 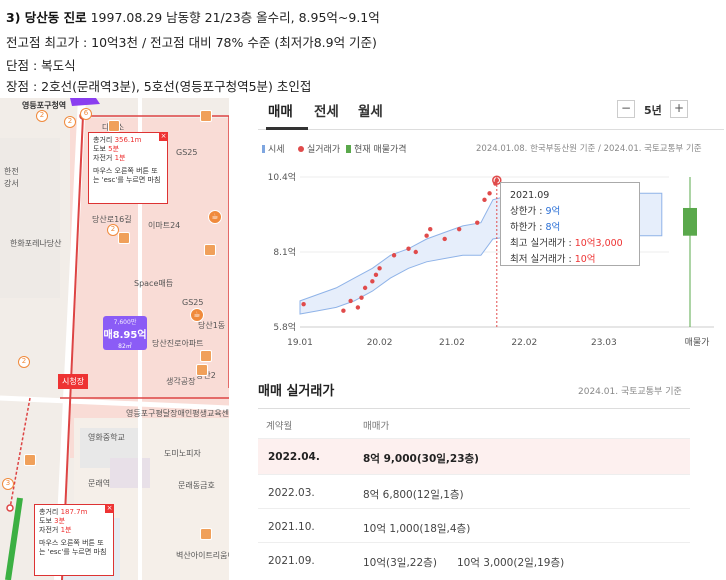 What do you see at coordinates (181, 381) in the screenshot?
I see `map-label-saenggak: 생각공장` at bounding box center [181, 381].